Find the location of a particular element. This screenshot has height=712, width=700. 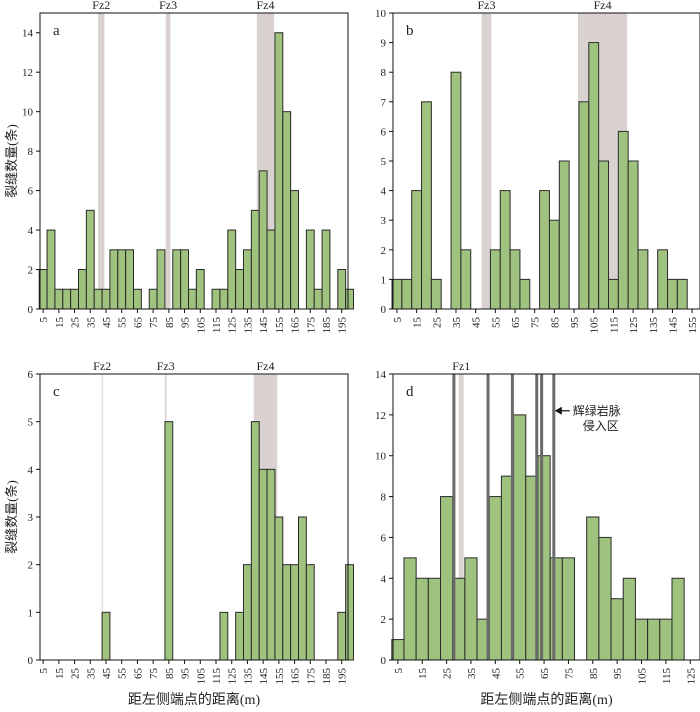

x-tick-label-a-2: 25 is located at coordinates (76, 323).